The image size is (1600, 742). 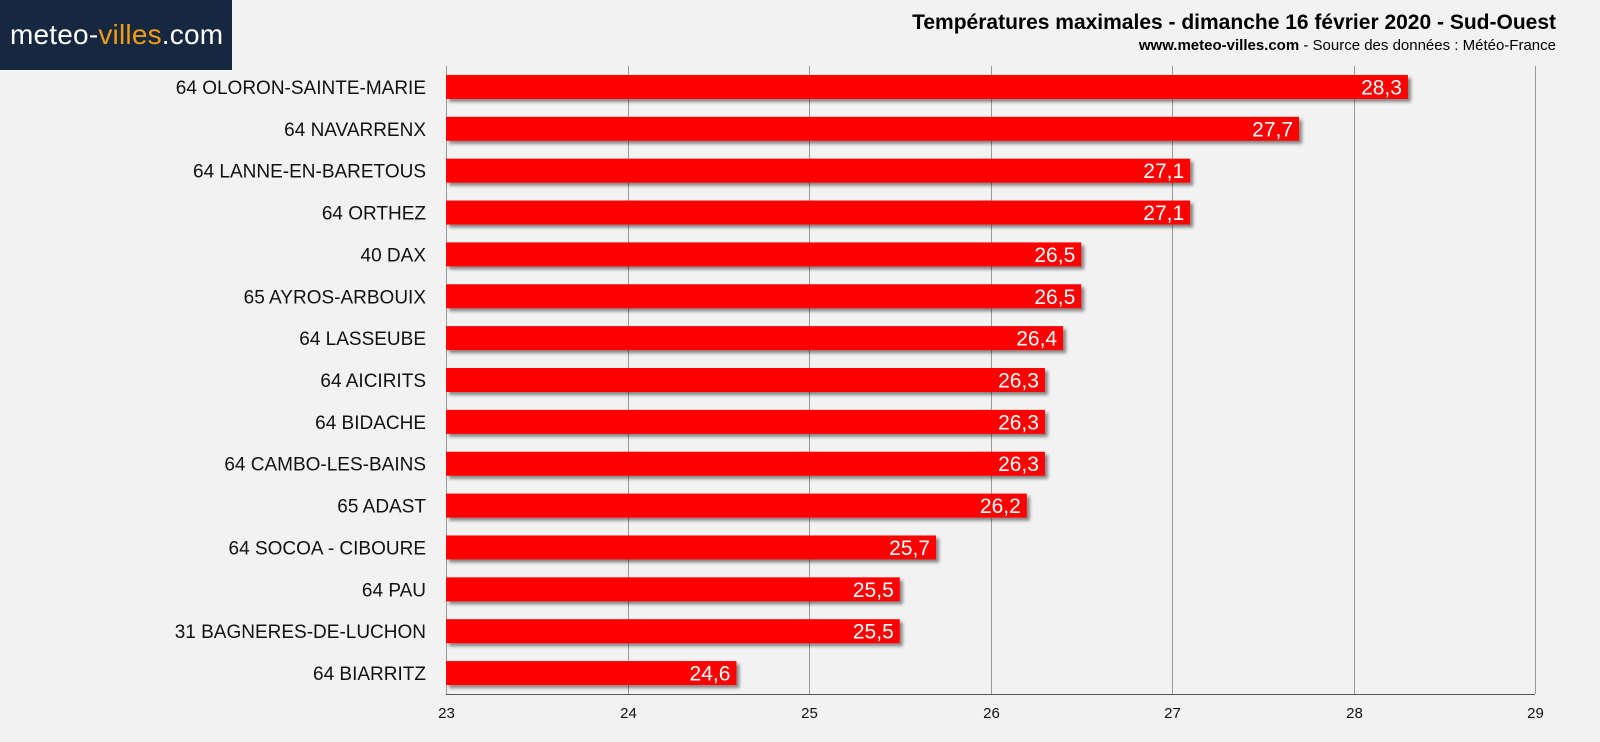 I want to click on bar-value-label: 28,3, so click(x=1381, y=87).